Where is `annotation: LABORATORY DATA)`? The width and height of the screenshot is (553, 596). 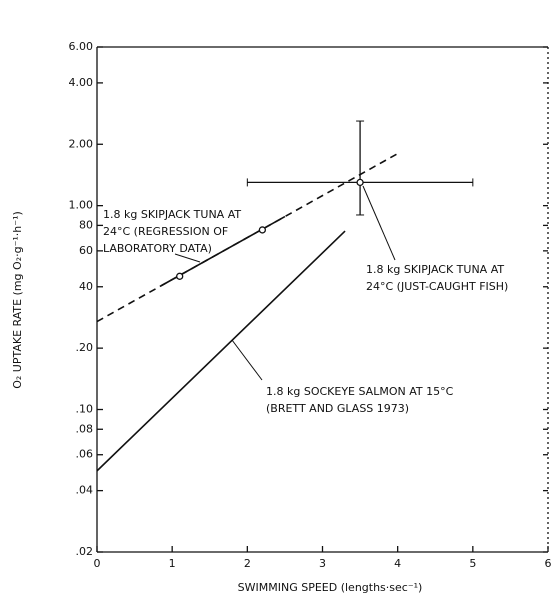
annotation: LABORATORY DATA) is located at coordinates (157, 248).